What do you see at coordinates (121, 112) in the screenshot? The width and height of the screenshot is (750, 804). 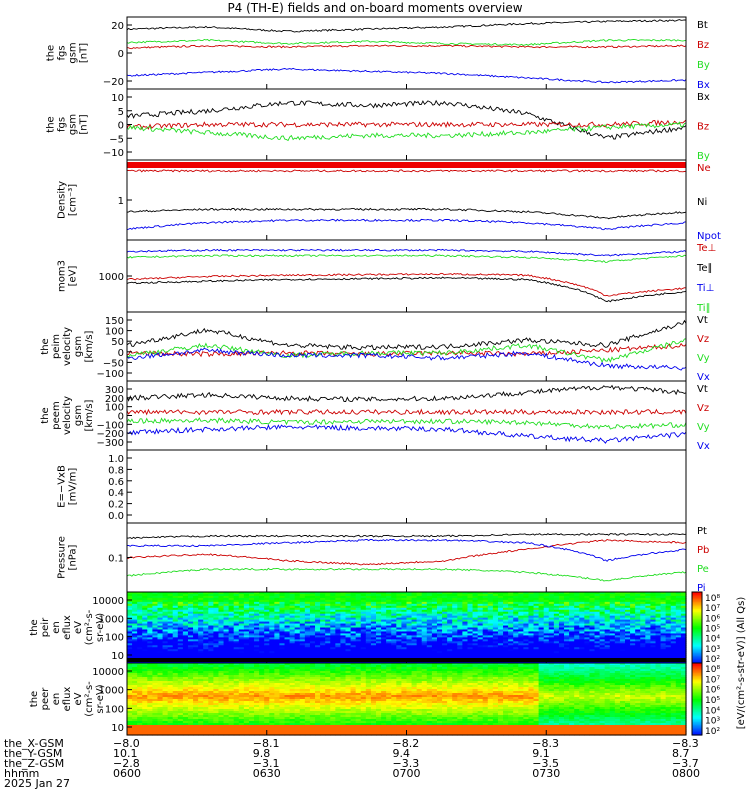 I see `y-tick-label: 5` at bounding box center [121, 112].